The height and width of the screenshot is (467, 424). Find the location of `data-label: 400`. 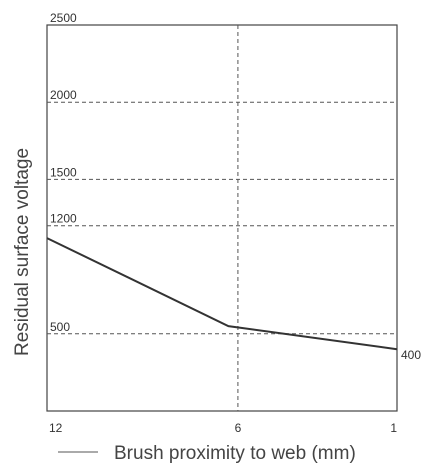

data-label: 400 is located at coordinates (411, 355).